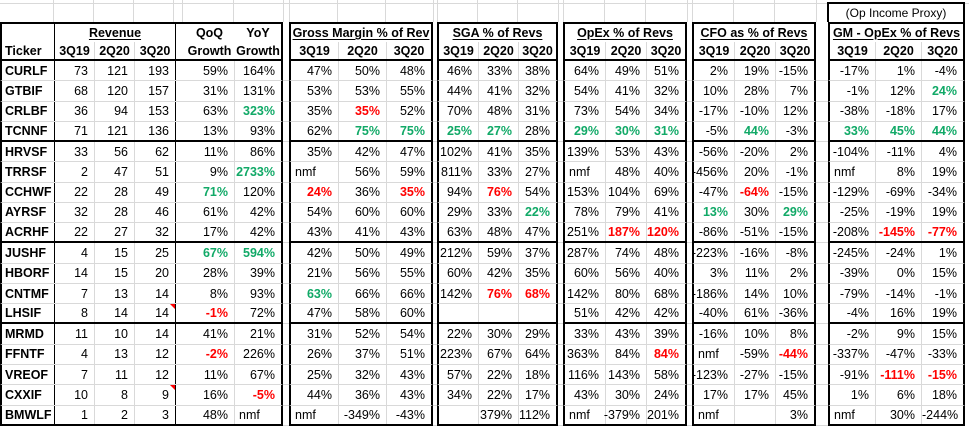 Image resolution: width=969 pixels, height=426 pixels. Describe the element at coordinates (585, 395) in the screenshot. I see `cell-opex-3Q19: 43%` at that location.